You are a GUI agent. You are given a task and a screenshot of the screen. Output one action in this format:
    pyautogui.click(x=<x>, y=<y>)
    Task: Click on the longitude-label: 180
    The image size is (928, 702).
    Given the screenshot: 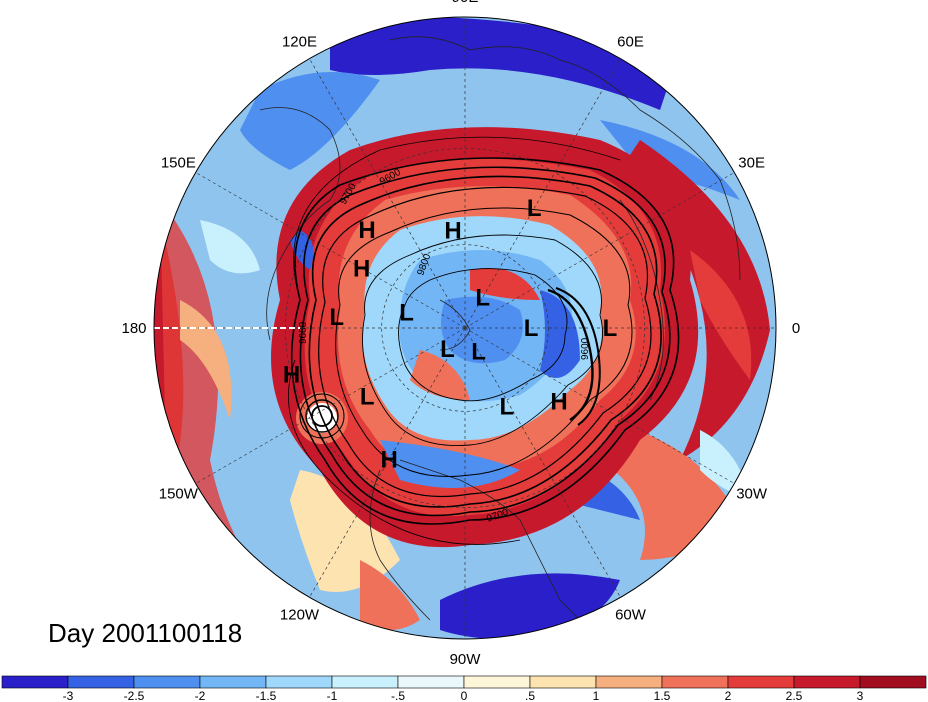 What is the action you would take?
    pyautogui.click(x=133, y=328)
    